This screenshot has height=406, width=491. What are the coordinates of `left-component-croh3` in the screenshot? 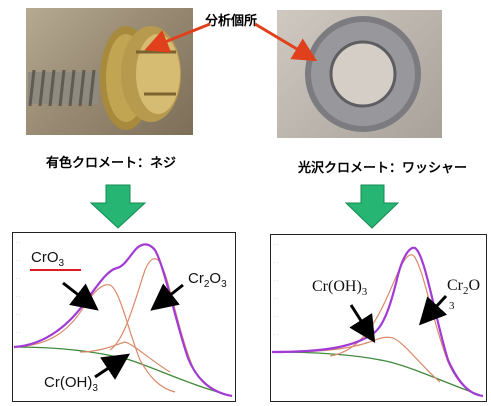 It's located at (125, 357).